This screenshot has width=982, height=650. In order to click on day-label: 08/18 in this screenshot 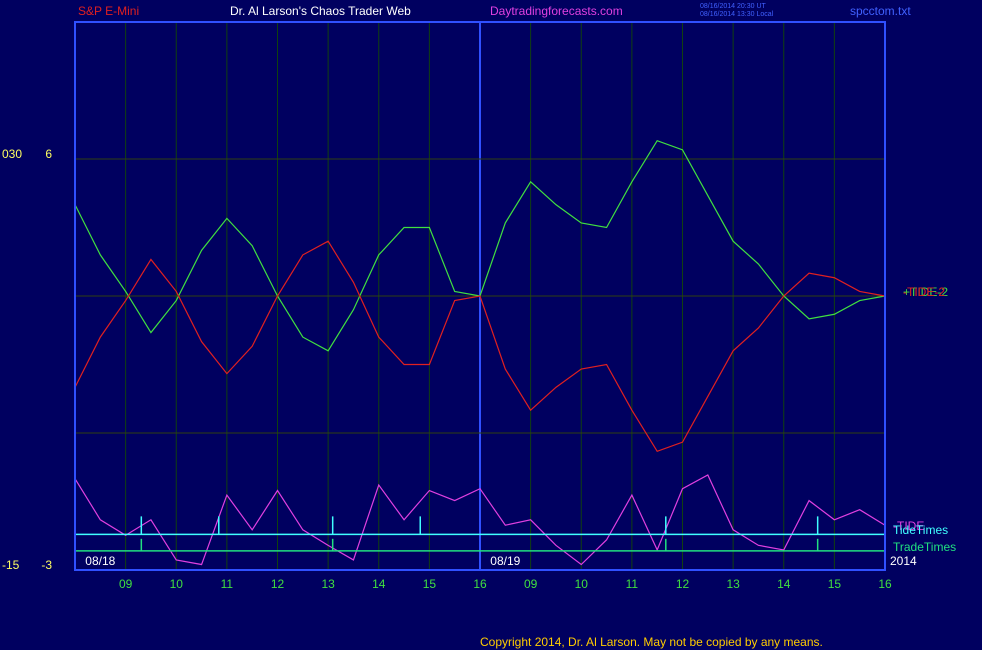, I will do `click(100, 561)`.